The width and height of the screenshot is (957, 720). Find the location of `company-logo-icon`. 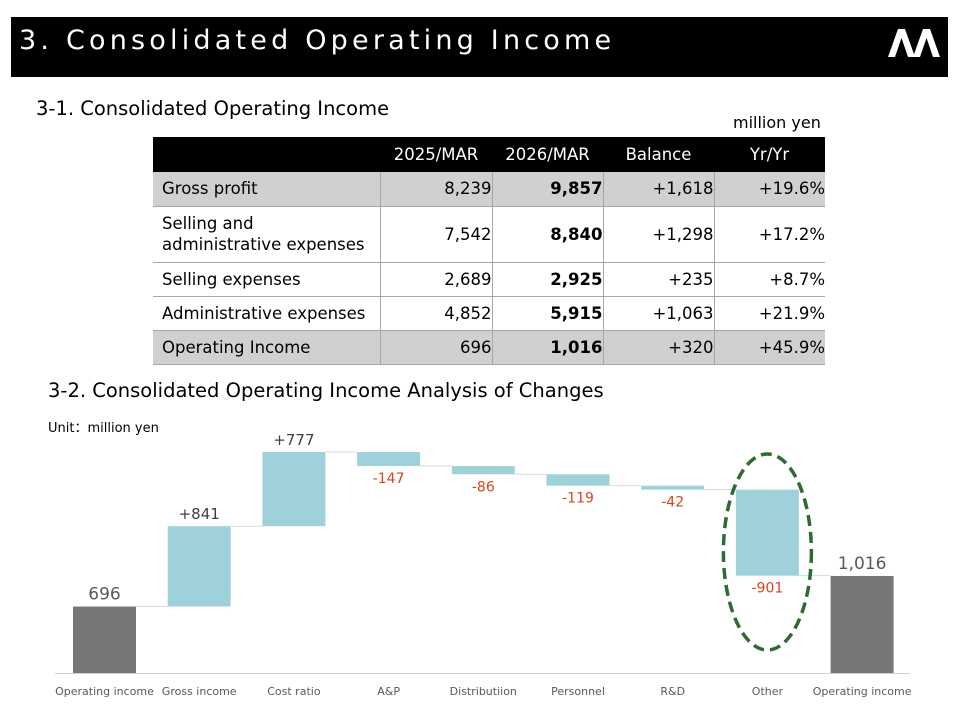

company-logo-icon is located at coordinates (914, 43).